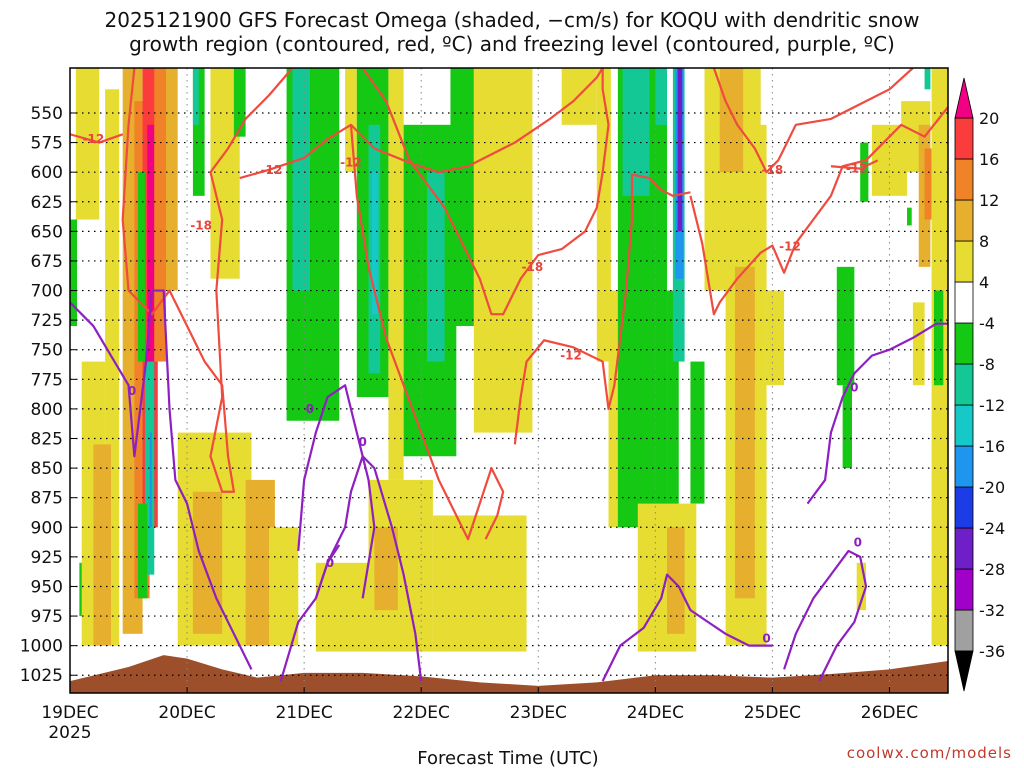 The height and width of the screenshot is (768, 1024). I want to click on colorbar-arrow-low, so click(964, 671).